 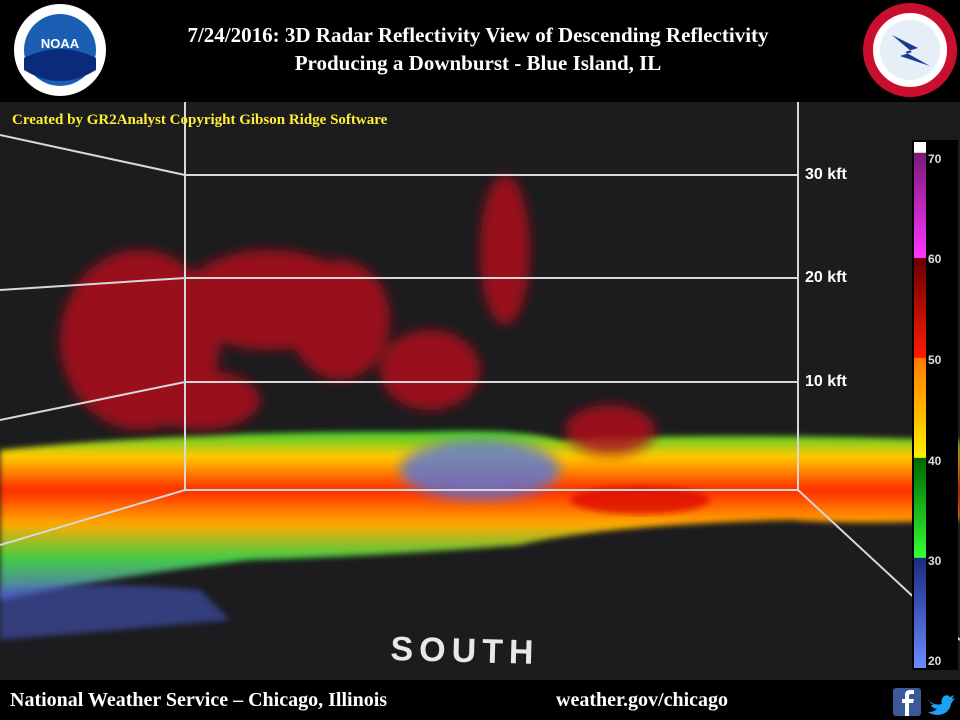 What do you see at coordinates (941, 705) in the screenshot?
I see `twitter-icon` at bounding box center [941, 705].